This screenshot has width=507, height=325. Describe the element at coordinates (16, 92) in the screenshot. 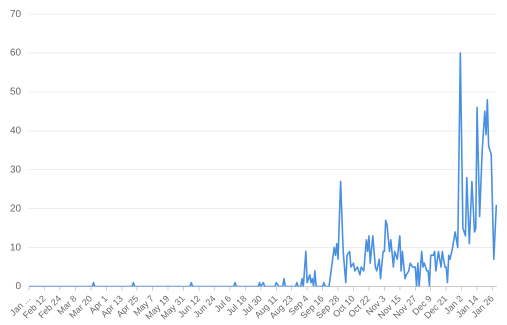

I see `y-tick-label: 50` at that location.